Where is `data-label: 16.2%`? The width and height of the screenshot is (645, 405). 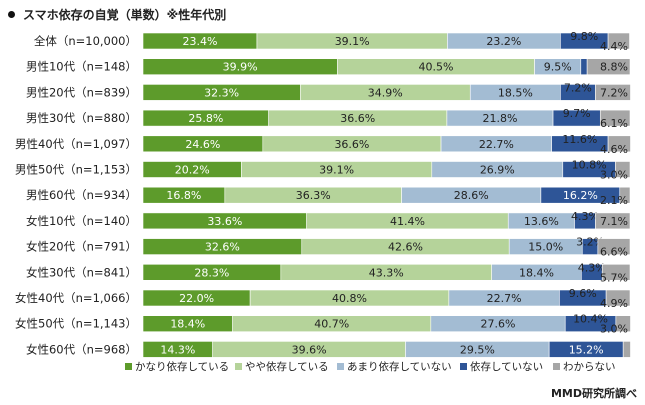 data-label: 16.2% is located at coordinates (580, 195).